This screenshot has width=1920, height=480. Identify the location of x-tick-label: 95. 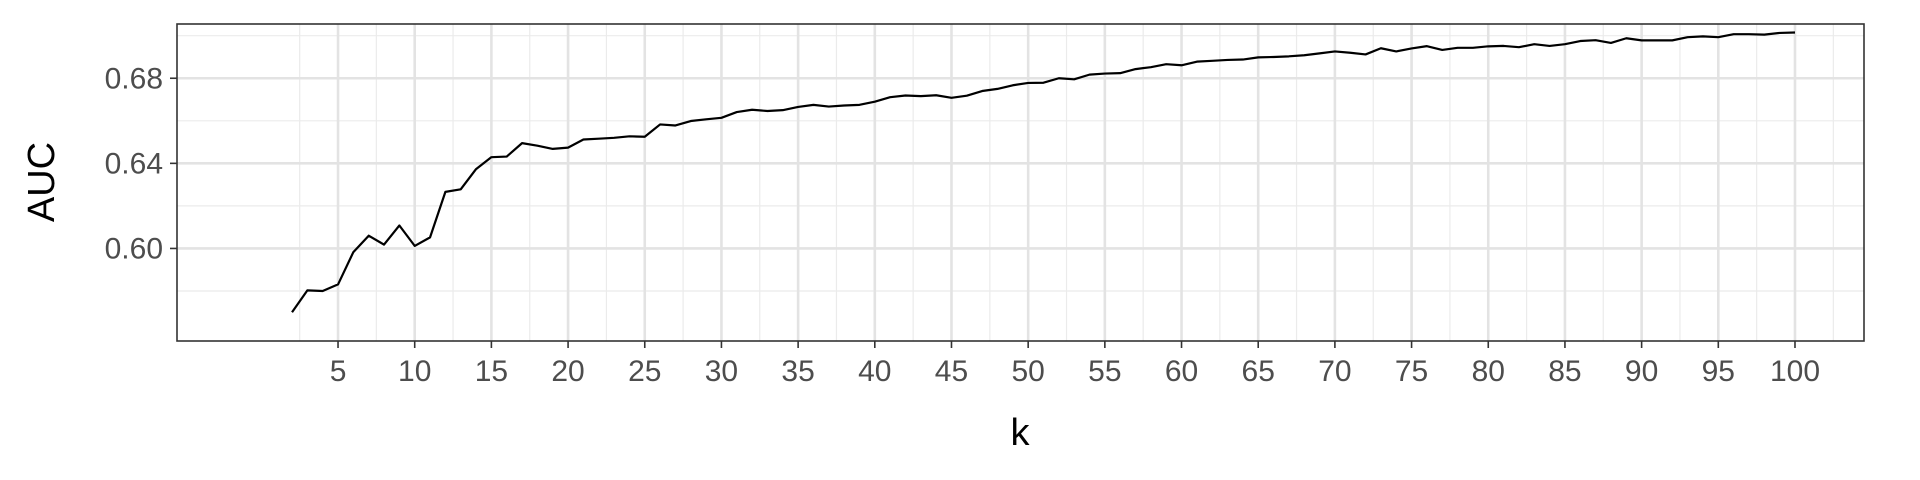
(1718, 371).